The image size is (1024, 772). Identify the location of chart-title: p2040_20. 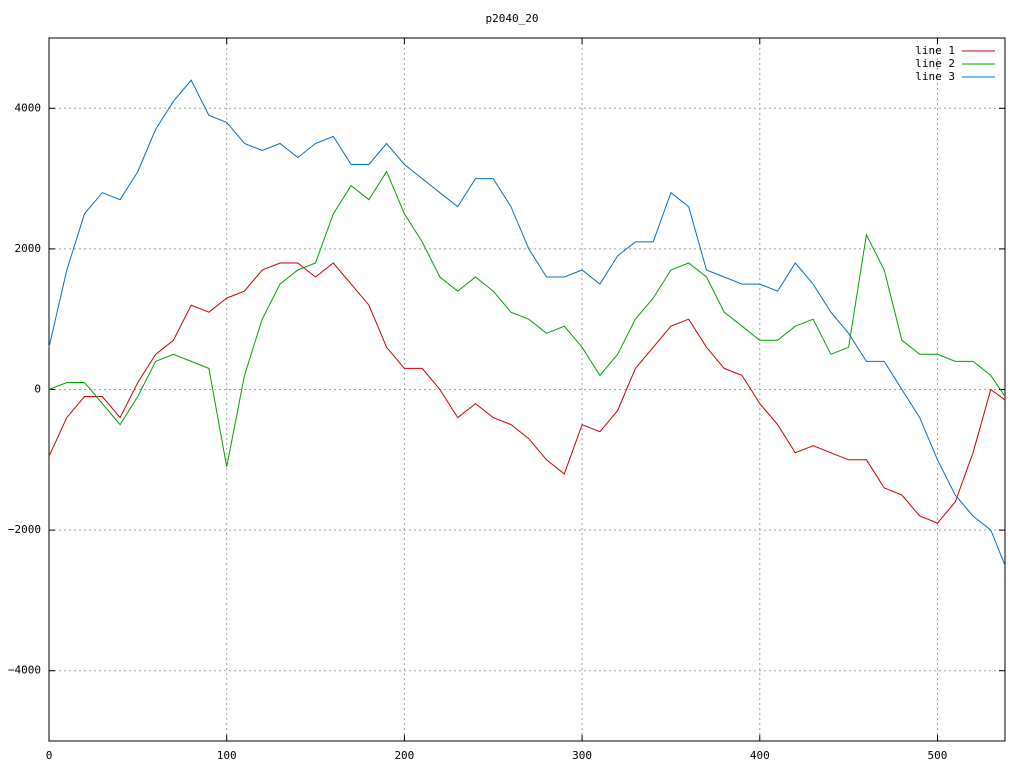
(512, 18).